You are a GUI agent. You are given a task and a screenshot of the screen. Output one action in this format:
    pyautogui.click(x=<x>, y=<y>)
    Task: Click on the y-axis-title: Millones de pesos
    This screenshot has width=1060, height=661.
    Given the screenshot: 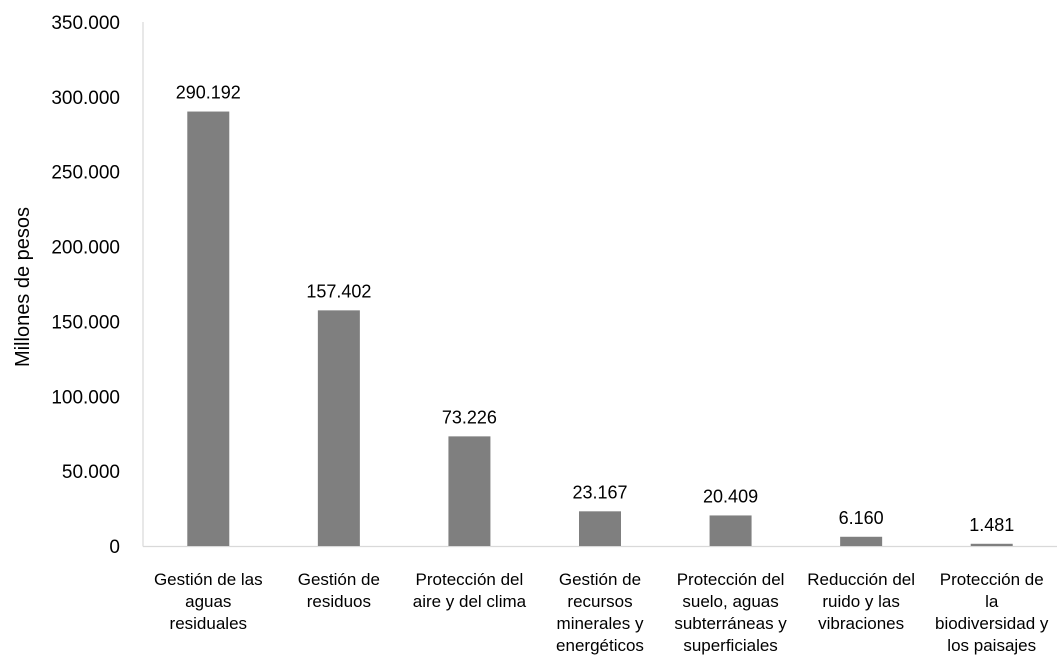 What is the action you would take?
    pyautogui.click(x=23, y=287)
    